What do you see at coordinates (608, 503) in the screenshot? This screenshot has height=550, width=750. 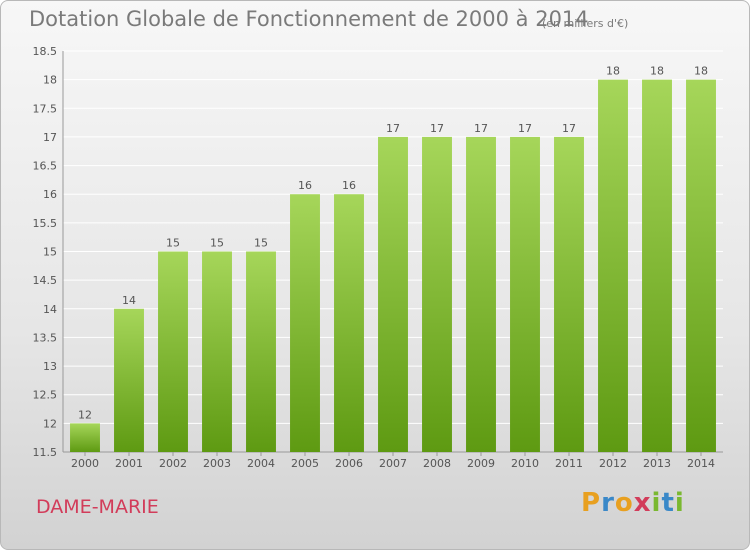 I see `logo-letter: r` at bounding box center [608, 503].